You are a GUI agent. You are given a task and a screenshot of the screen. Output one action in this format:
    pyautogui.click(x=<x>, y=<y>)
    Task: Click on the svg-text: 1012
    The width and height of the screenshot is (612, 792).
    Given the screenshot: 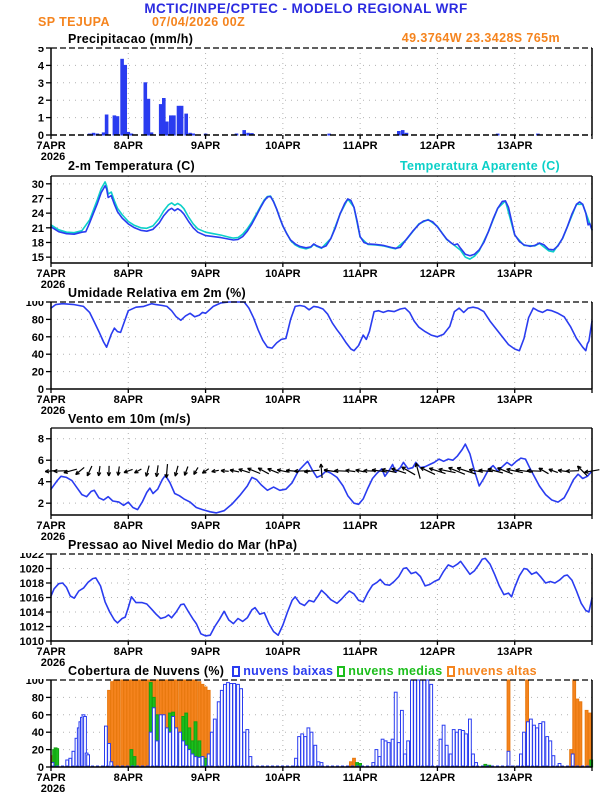 What is the action you would take?
    pyautogui.click(x=32, y=628)
    